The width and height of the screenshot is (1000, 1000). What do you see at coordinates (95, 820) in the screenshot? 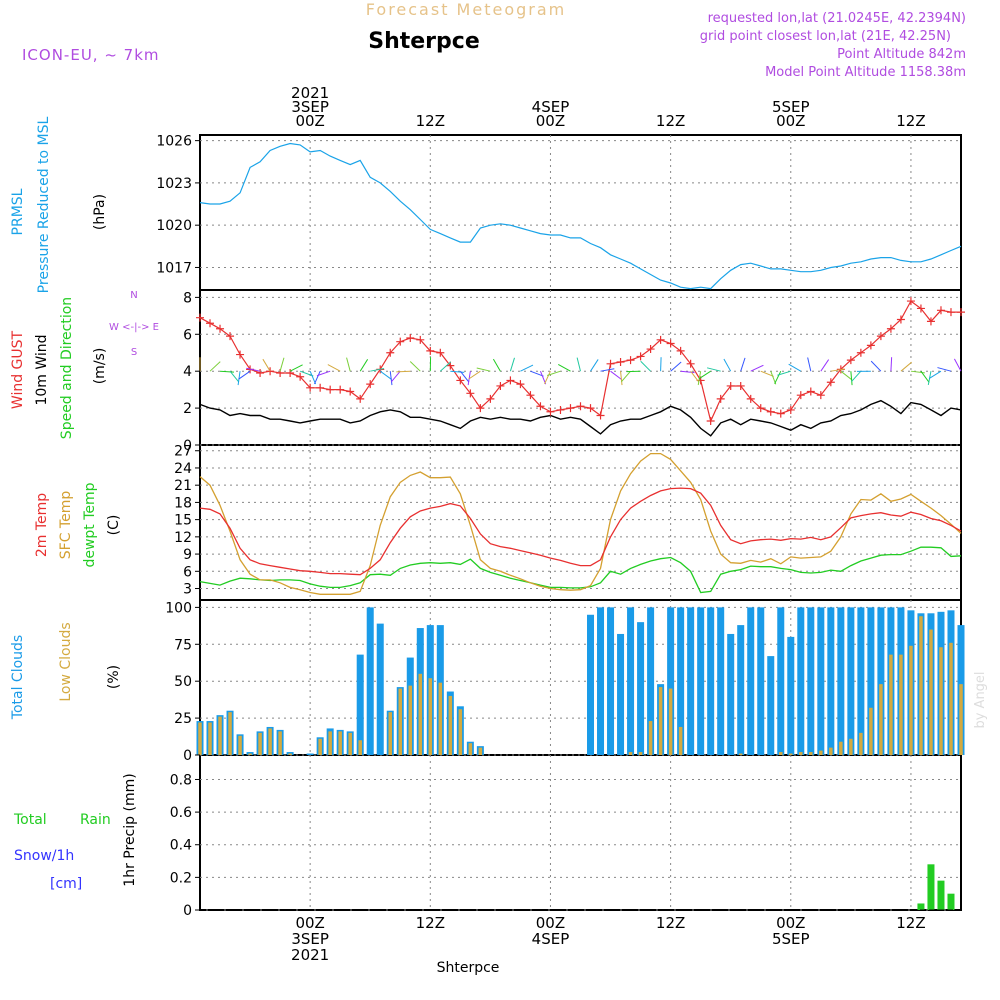
I see `rain-label: Rain` at bounding box center [95, 820].